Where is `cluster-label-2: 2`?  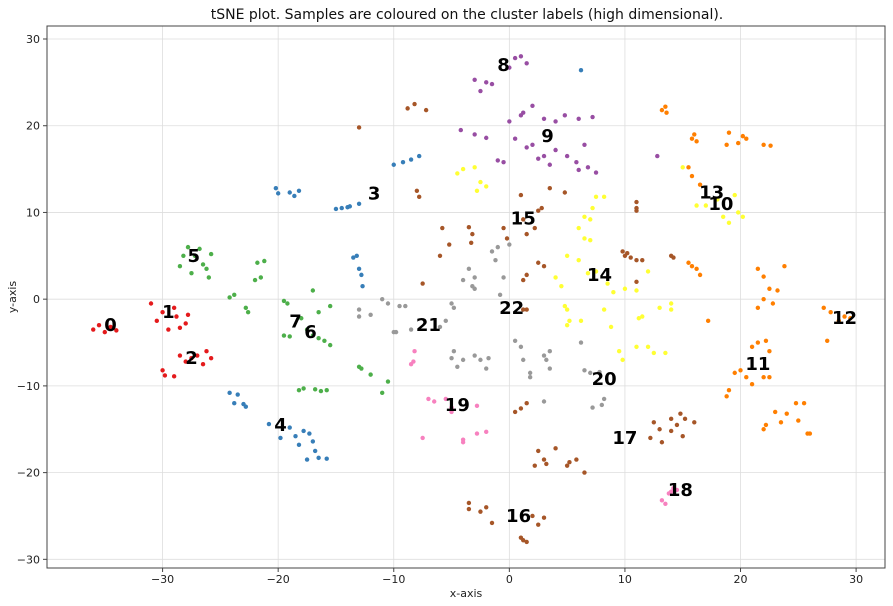 cluster-label-2: 2 is located at coordinates (191, 358).